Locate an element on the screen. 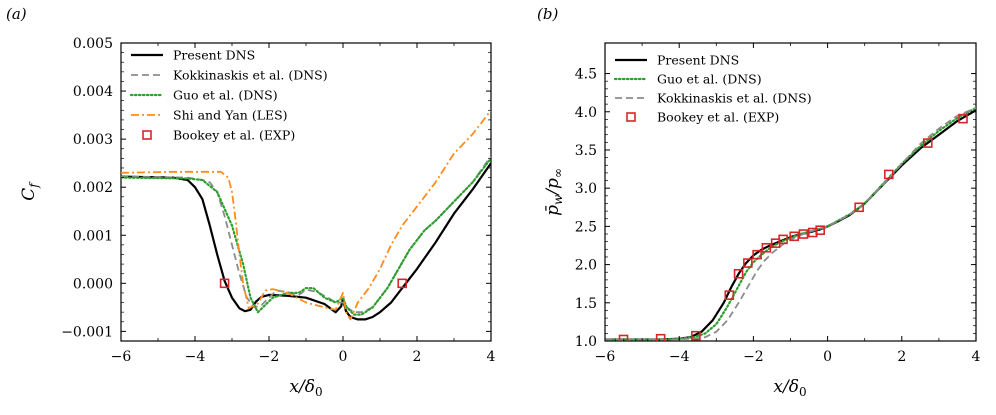 Image resolution: width=996 pixels, height=415 pixels. y-tick-label: 4.0 is located at coordinates (586, 113).